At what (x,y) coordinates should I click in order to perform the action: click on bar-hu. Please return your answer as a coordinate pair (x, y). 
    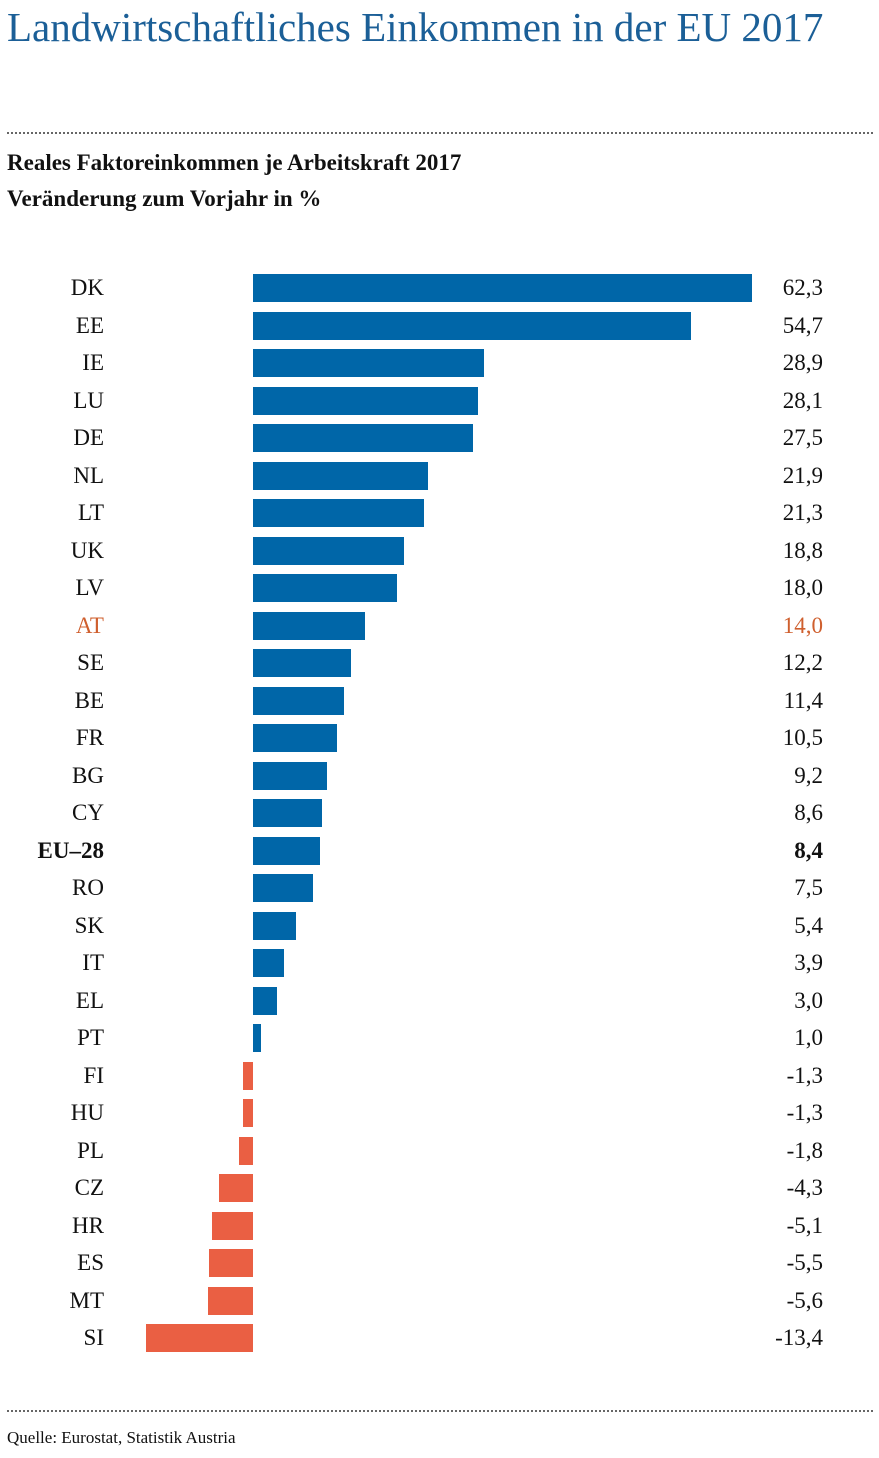
    Looking at the image, I should click on (247, 1113).